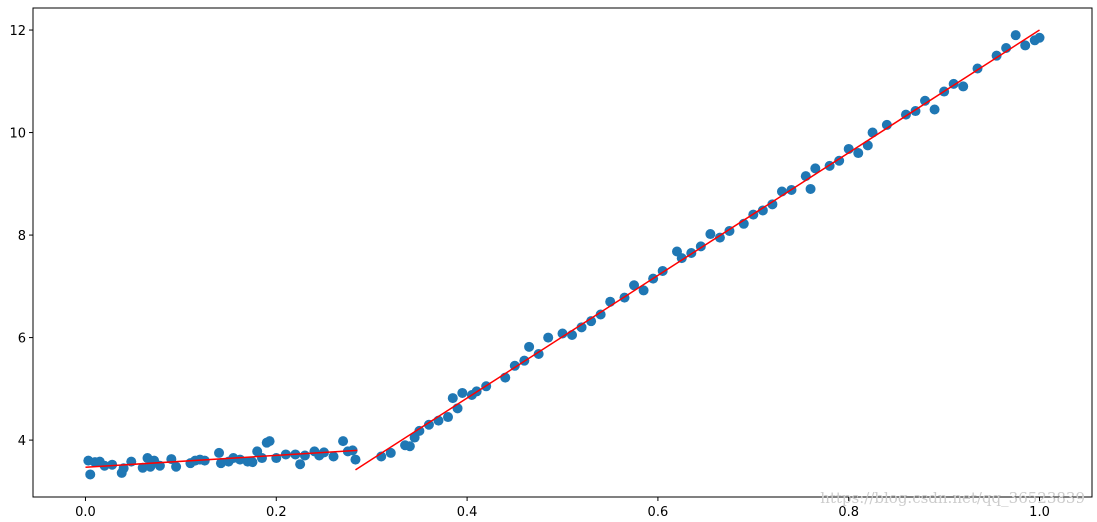 The image size is (1097, 522). I want to click on x-tick-label: 0.0, so click(85, 512).